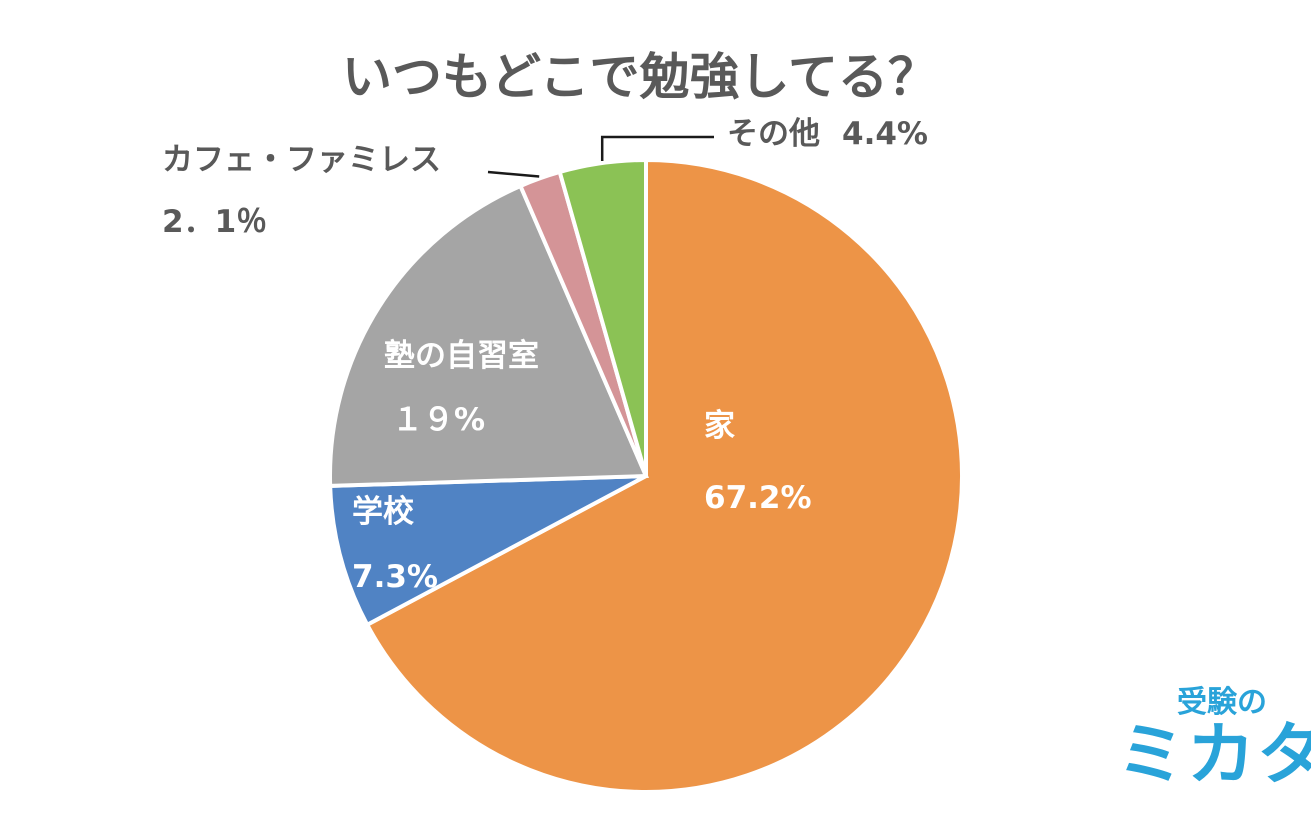 The height and width of the screenshot is (820, 1311). Describe the element at coordinates (383, 512) in the screenshot. I see `slice-name-1: 学校` at that location.